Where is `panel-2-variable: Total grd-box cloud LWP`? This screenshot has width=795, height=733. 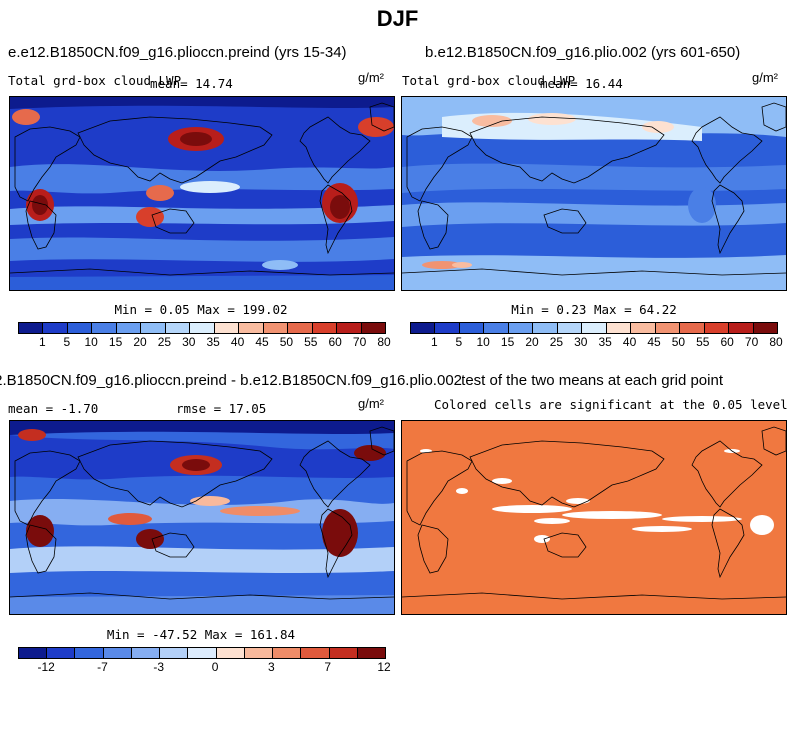
panel-2-variable: Total grd-box cloud LWP is located at coordinates (489, 80).